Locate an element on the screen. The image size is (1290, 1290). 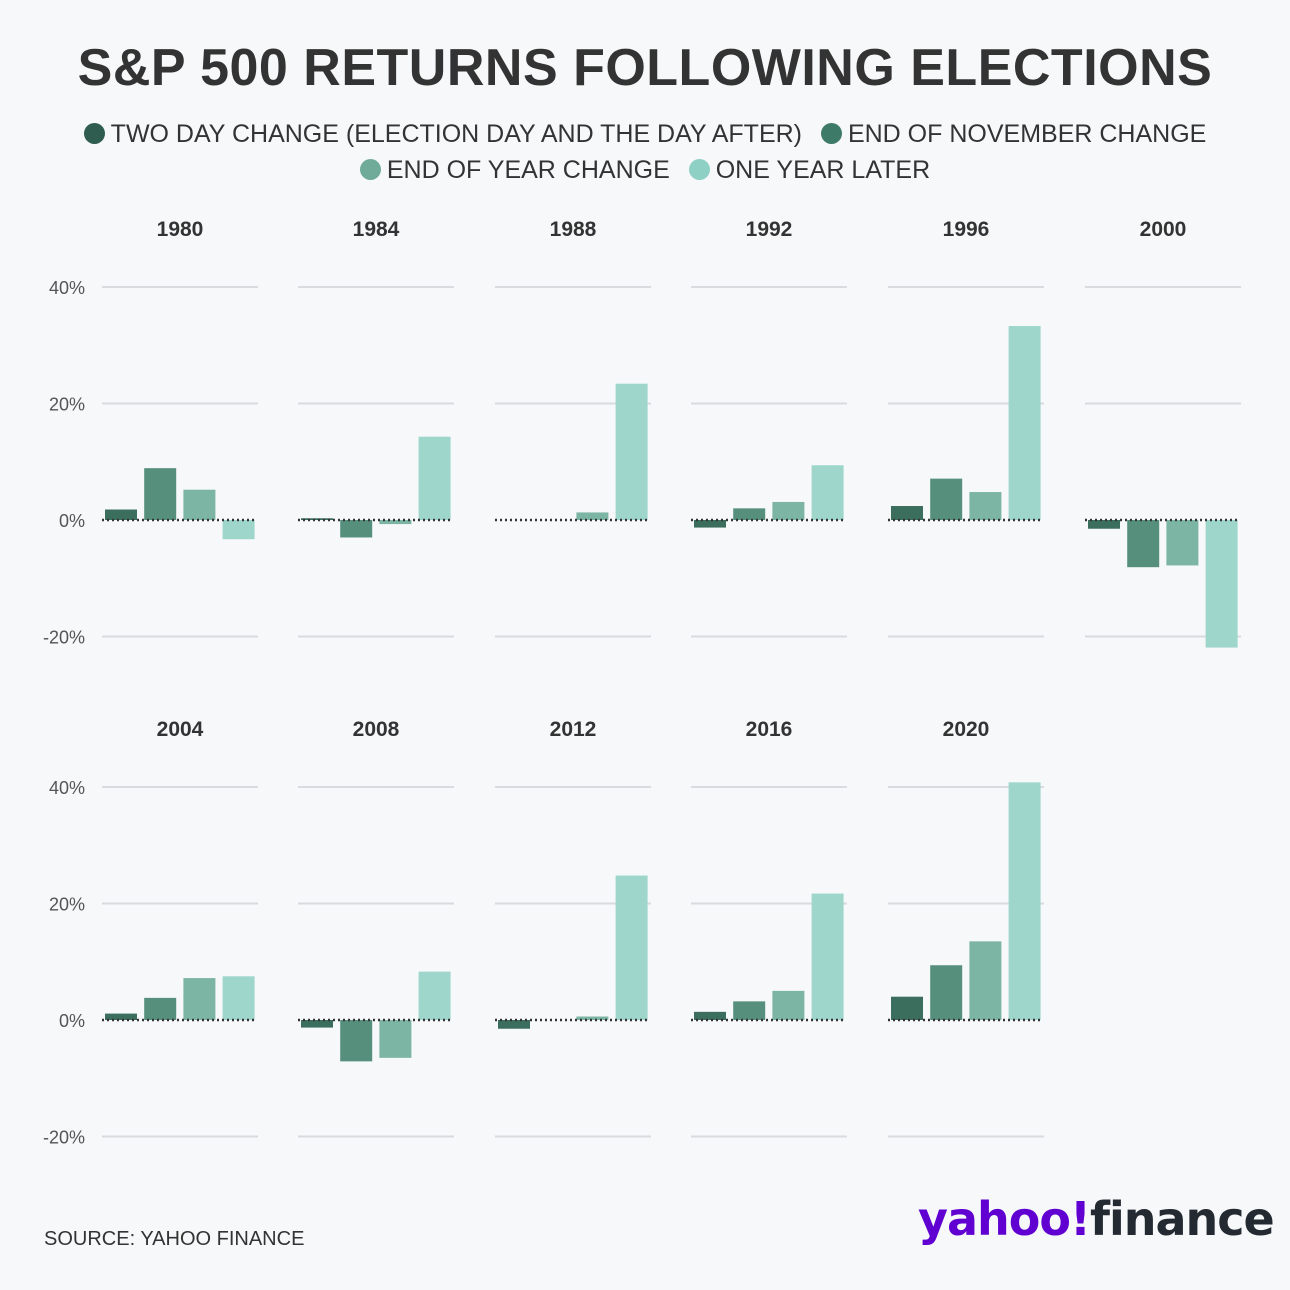
panel-year-label: 1996 is located at coordinates (966, 229).